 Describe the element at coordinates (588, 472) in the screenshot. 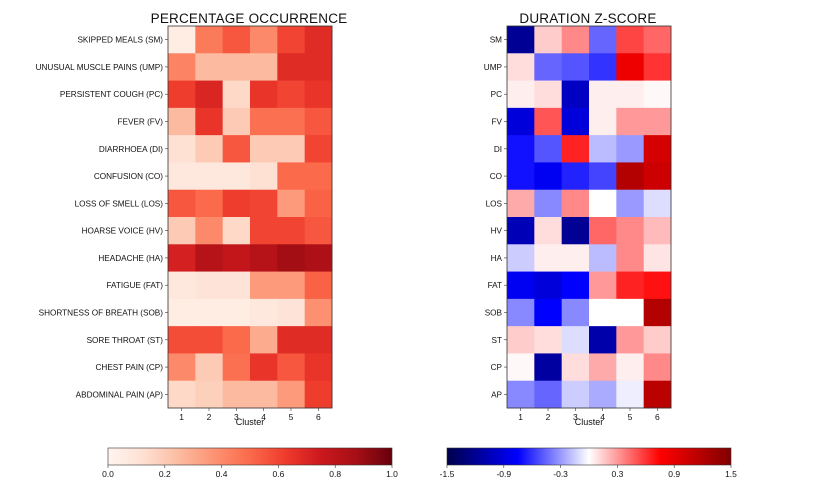

I see `right-colorbar-ticks: -1.5 -0.9 -0.3 0.3 0.9 1.5` at that location.